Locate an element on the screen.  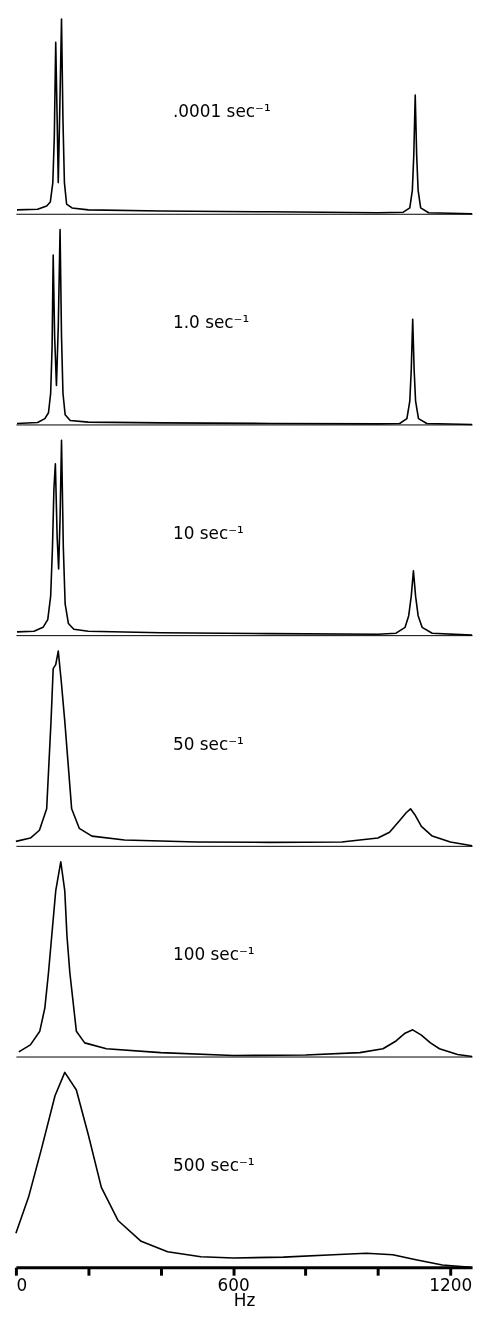
text: .0001 sec⁻¹ is located at coordinates (221, 111).